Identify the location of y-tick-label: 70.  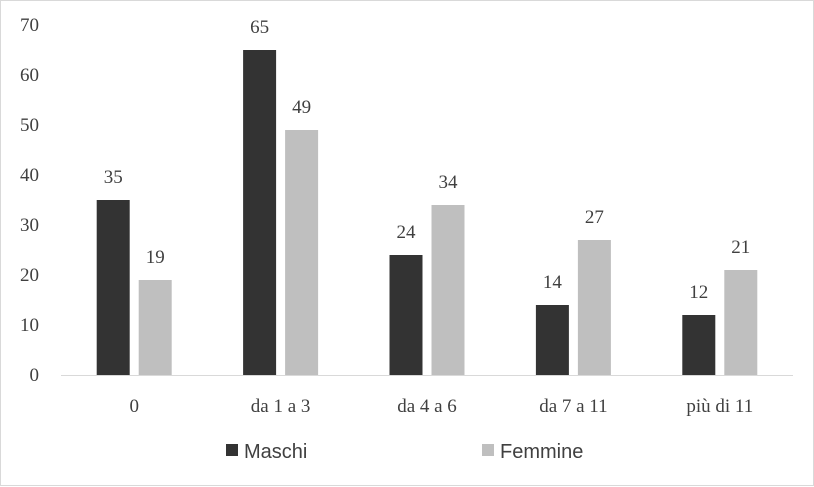
(29, 25).